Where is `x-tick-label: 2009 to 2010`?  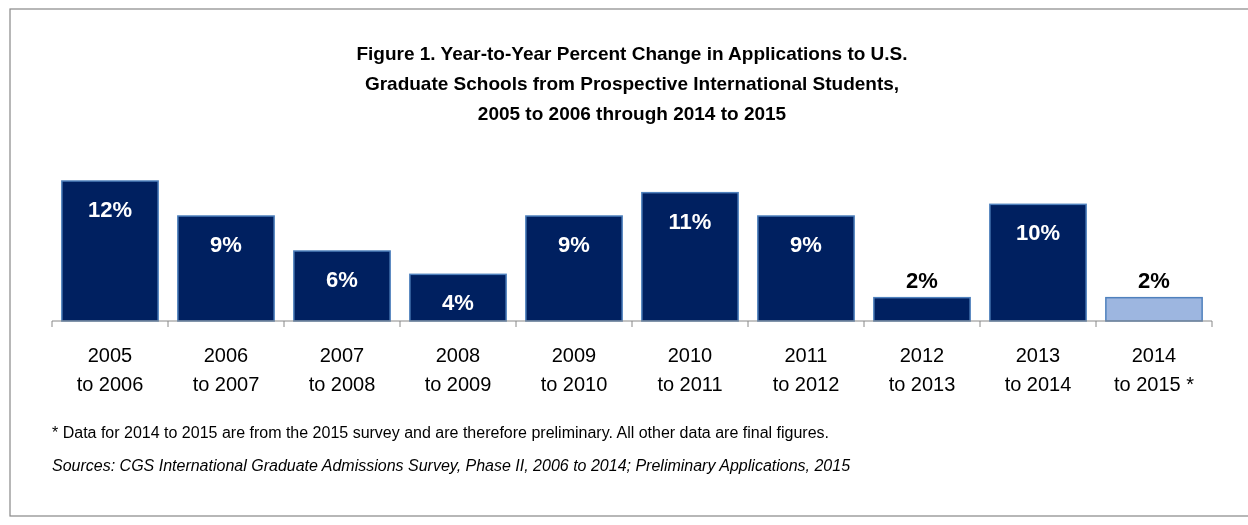 x-tick-label: 2009 to 2010 is located at coordinates (574, 369).